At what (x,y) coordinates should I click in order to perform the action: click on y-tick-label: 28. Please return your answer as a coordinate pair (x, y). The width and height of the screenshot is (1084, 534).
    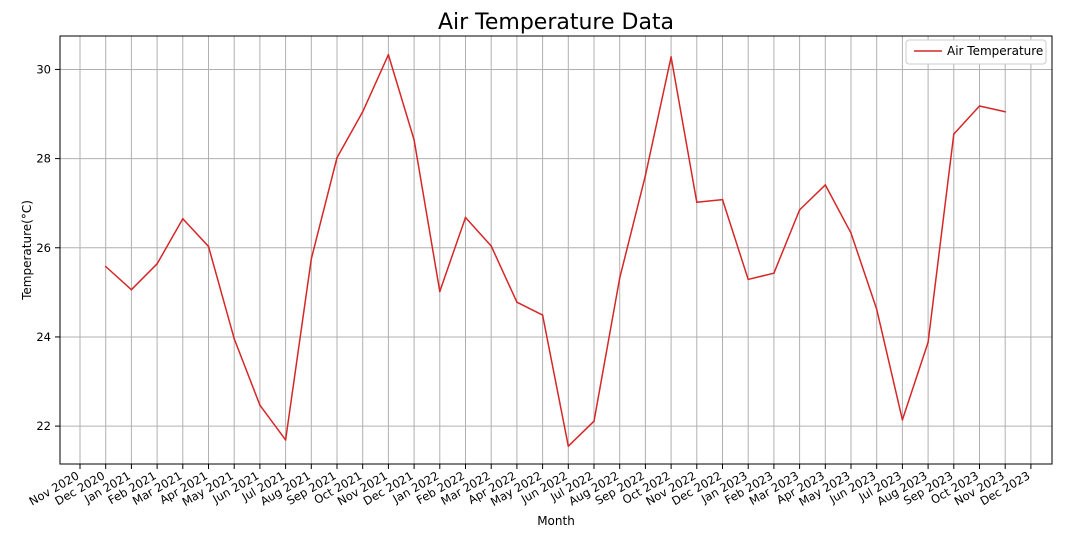
    Looking at the image, I should click on (43, 159).